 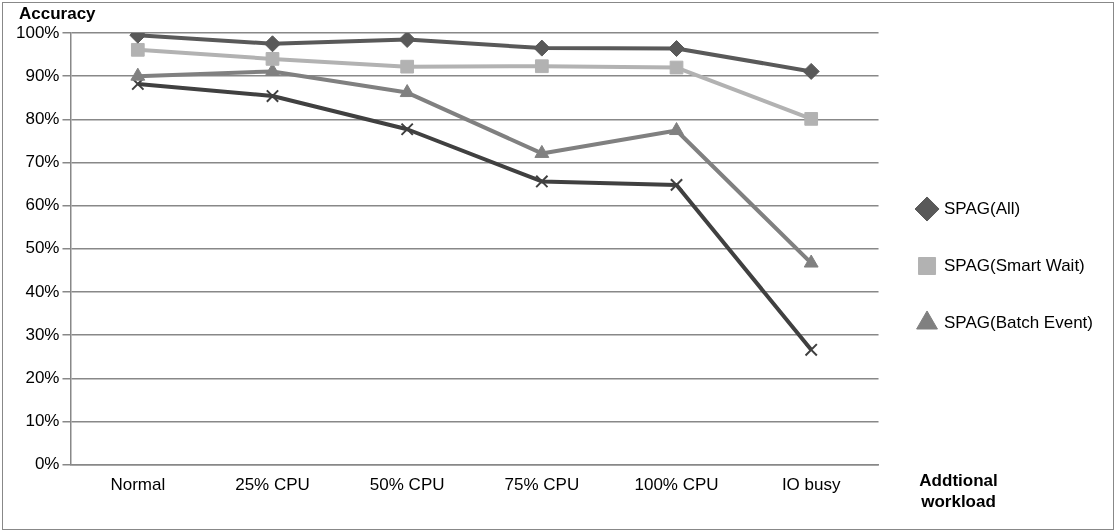 I want to click on x-tick-label: Normal, so click(x=138, y=485).